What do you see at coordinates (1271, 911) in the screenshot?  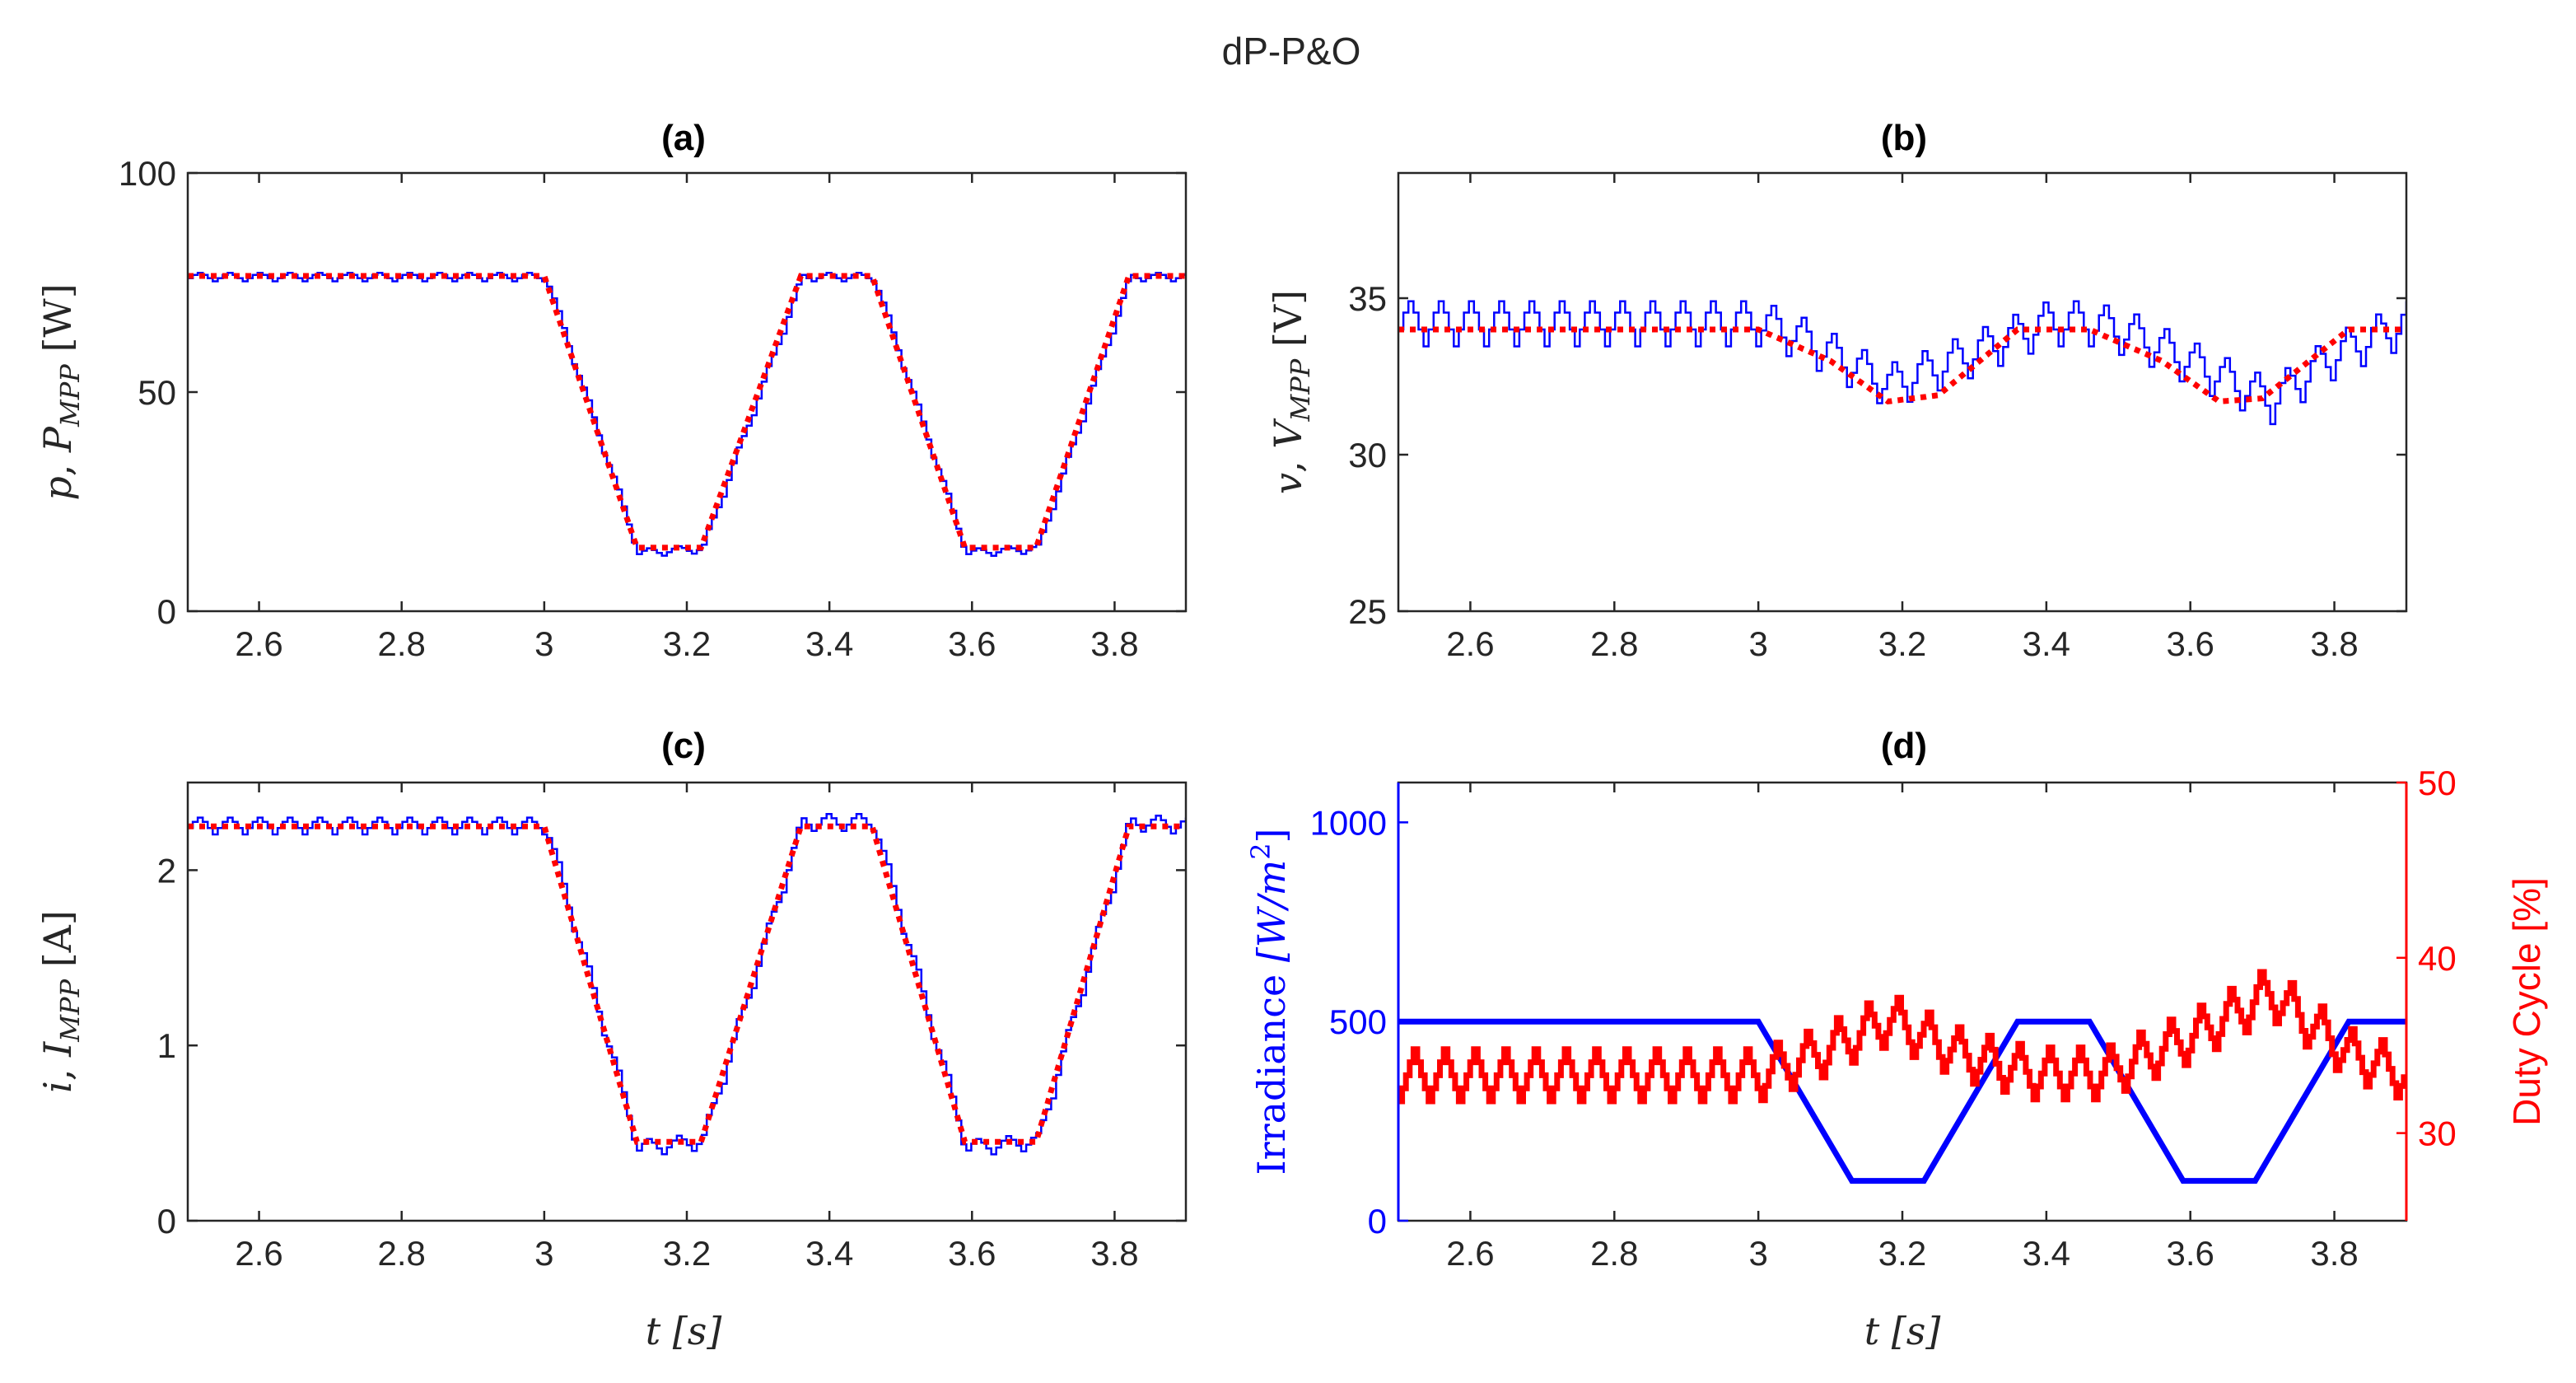 I see `panel-d-ylabel-unit-a: [W/m` at bounding box center [1271, 911].